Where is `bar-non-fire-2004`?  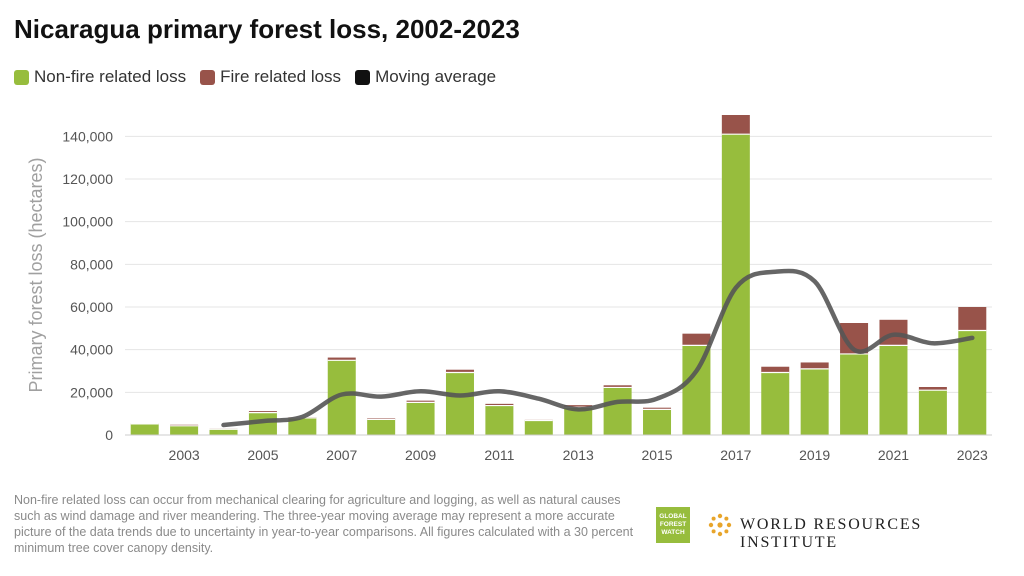
bar-non-fire-2004 is located at coordinates (223, 432).